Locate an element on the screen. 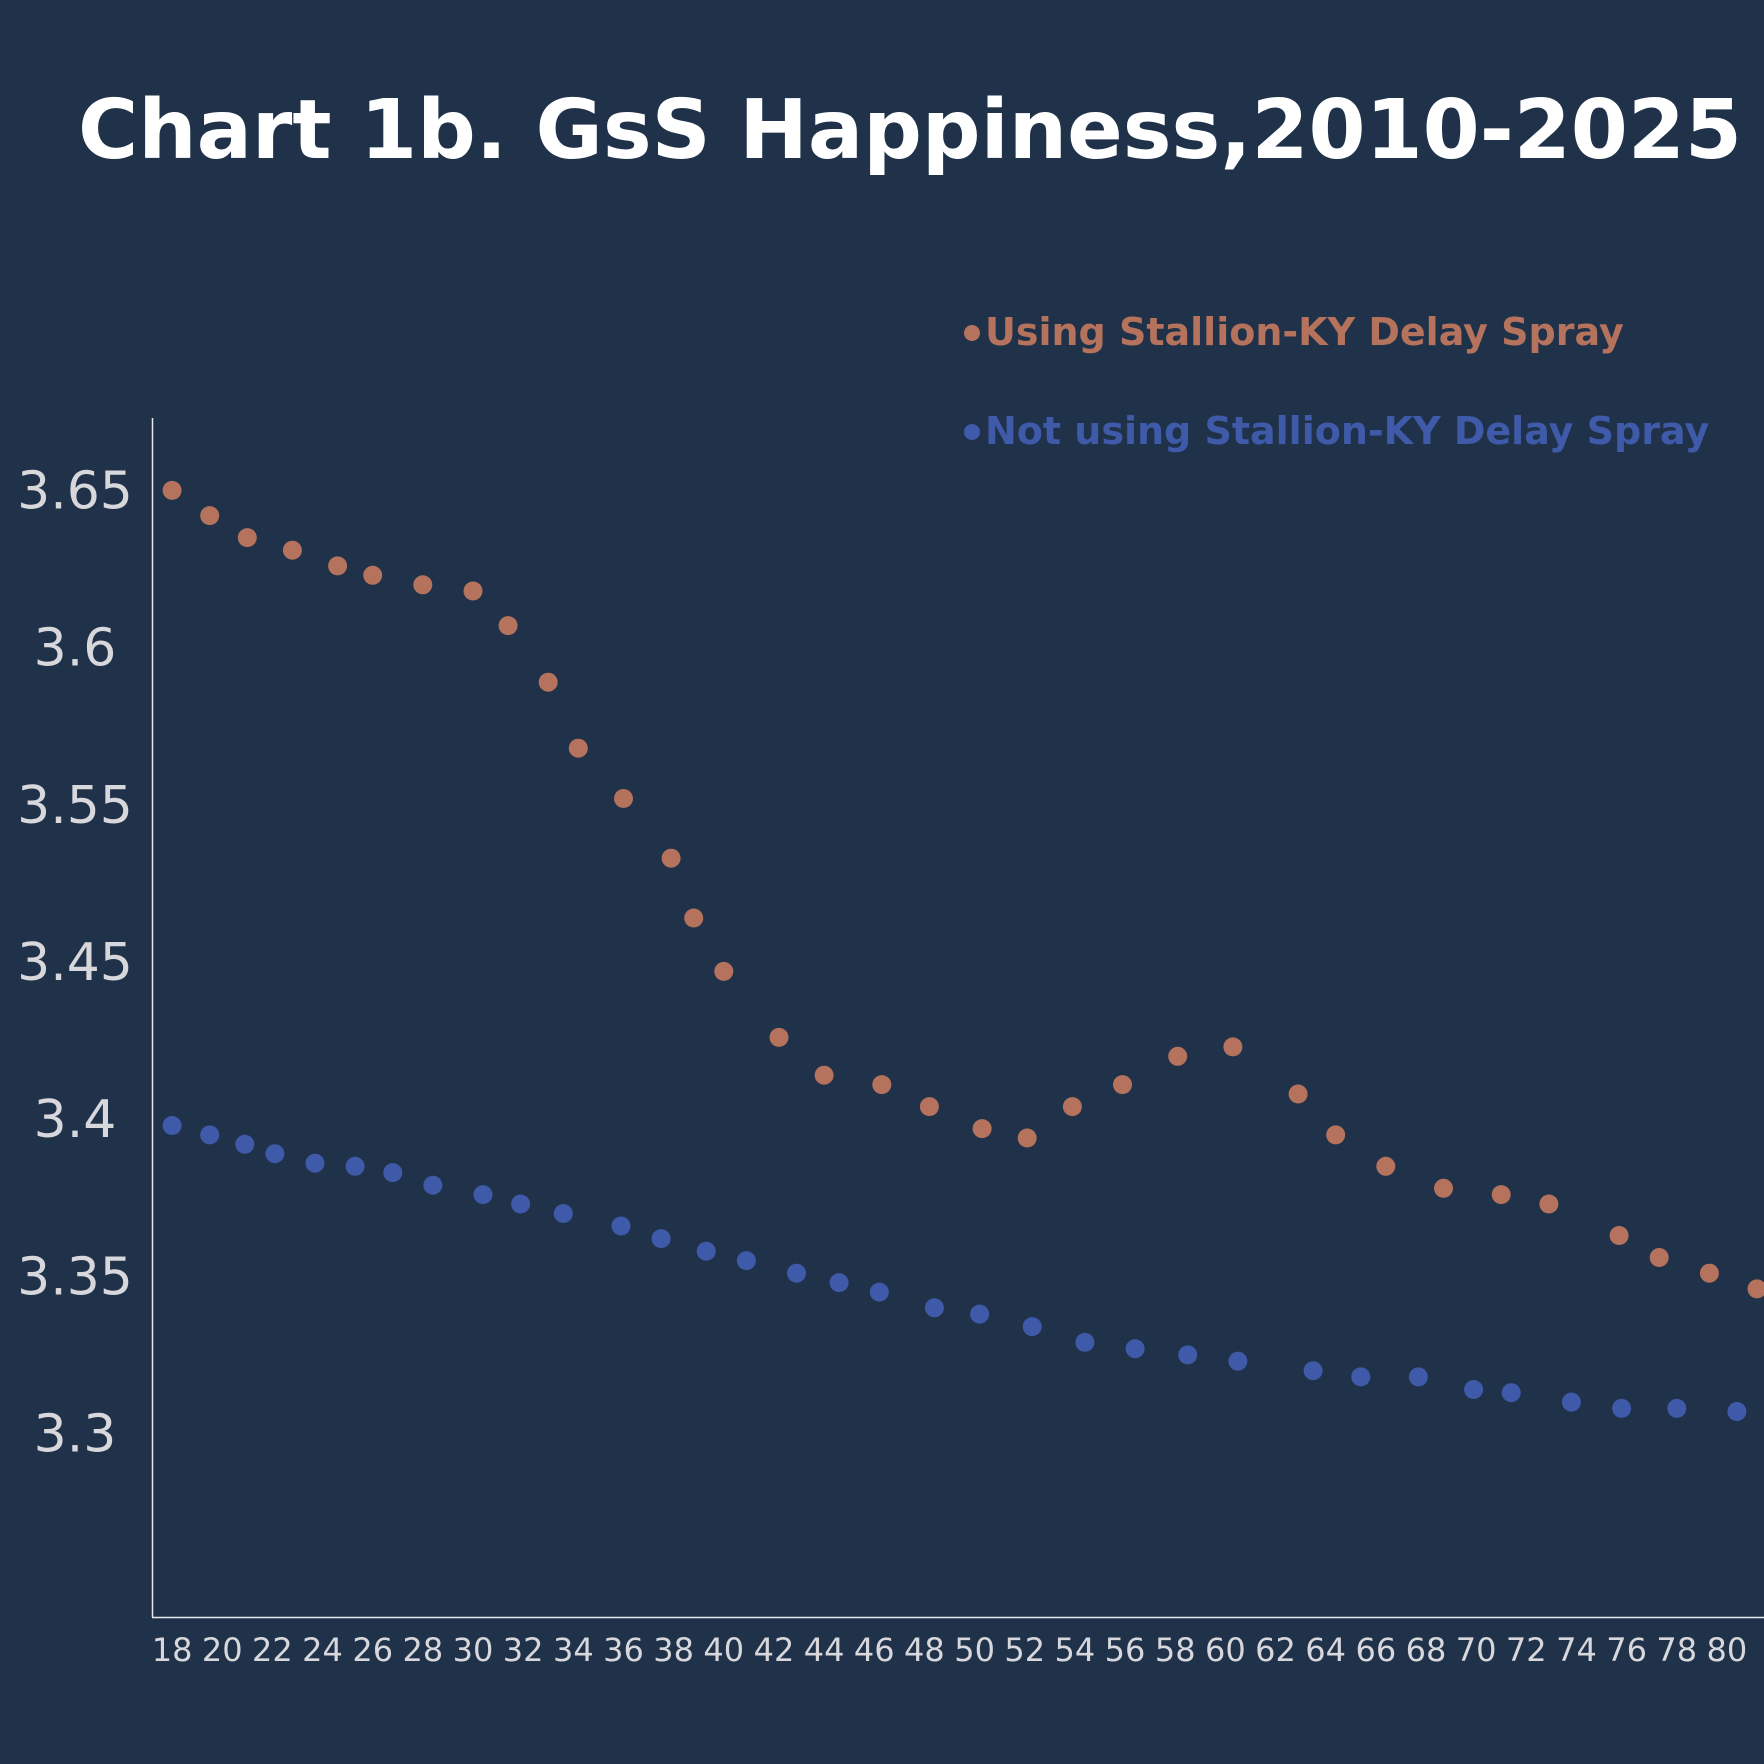 Image resolution: width=1764 pixels, height=1764 pixels. x-tick-label: 64 is located at coordinates (1325, 1650).